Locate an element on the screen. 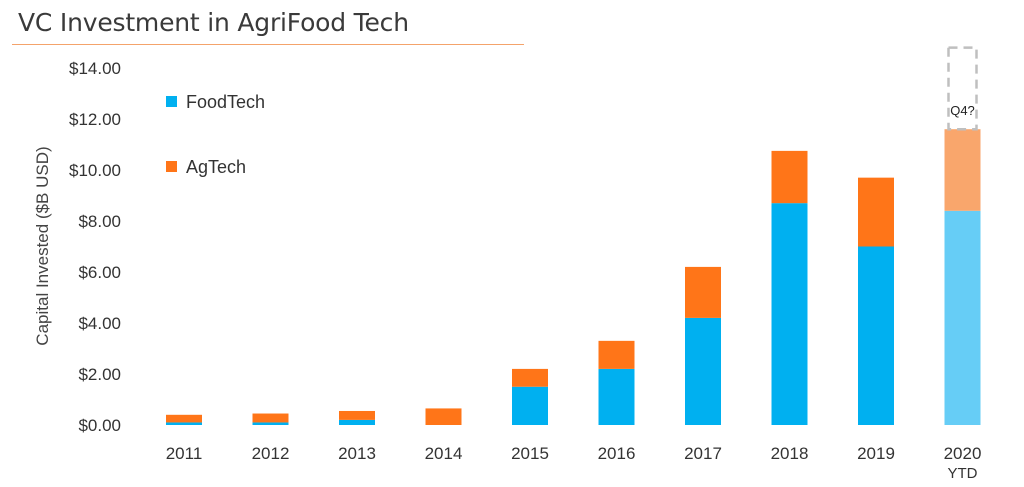  bar-foodtech-2017 is located at coordinates (703, 371).